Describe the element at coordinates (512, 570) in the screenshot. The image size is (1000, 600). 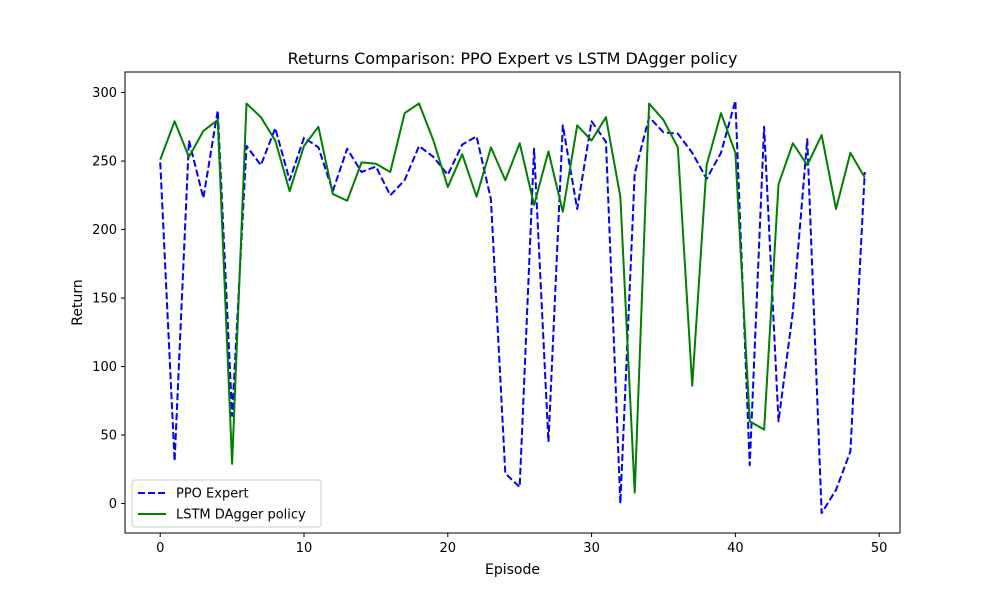
I see `x-axis-label: Episode` at that location.